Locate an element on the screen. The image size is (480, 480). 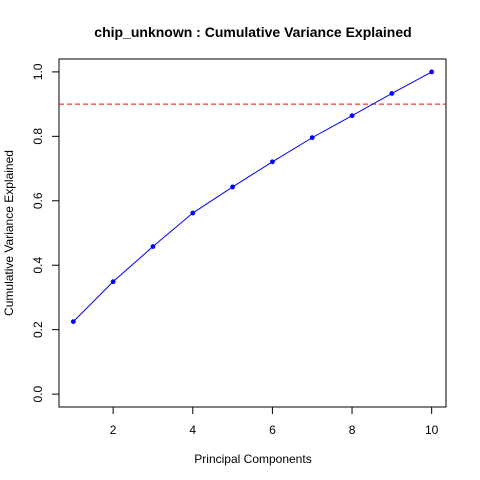
y-tick-label: 0.6 is located at coordinates (38, 200).